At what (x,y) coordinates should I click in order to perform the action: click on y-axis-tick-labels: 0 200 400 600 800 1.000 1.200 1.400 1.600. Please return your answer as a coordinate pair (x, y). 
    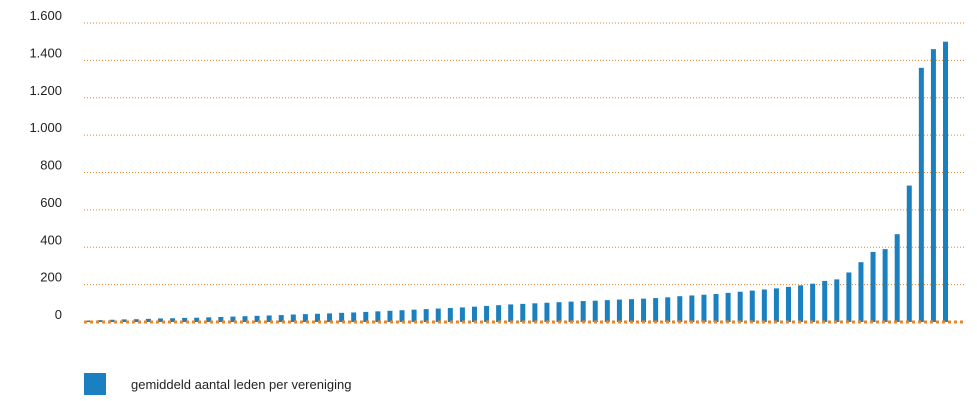
    Looking at the image, I should click on (45, 165).